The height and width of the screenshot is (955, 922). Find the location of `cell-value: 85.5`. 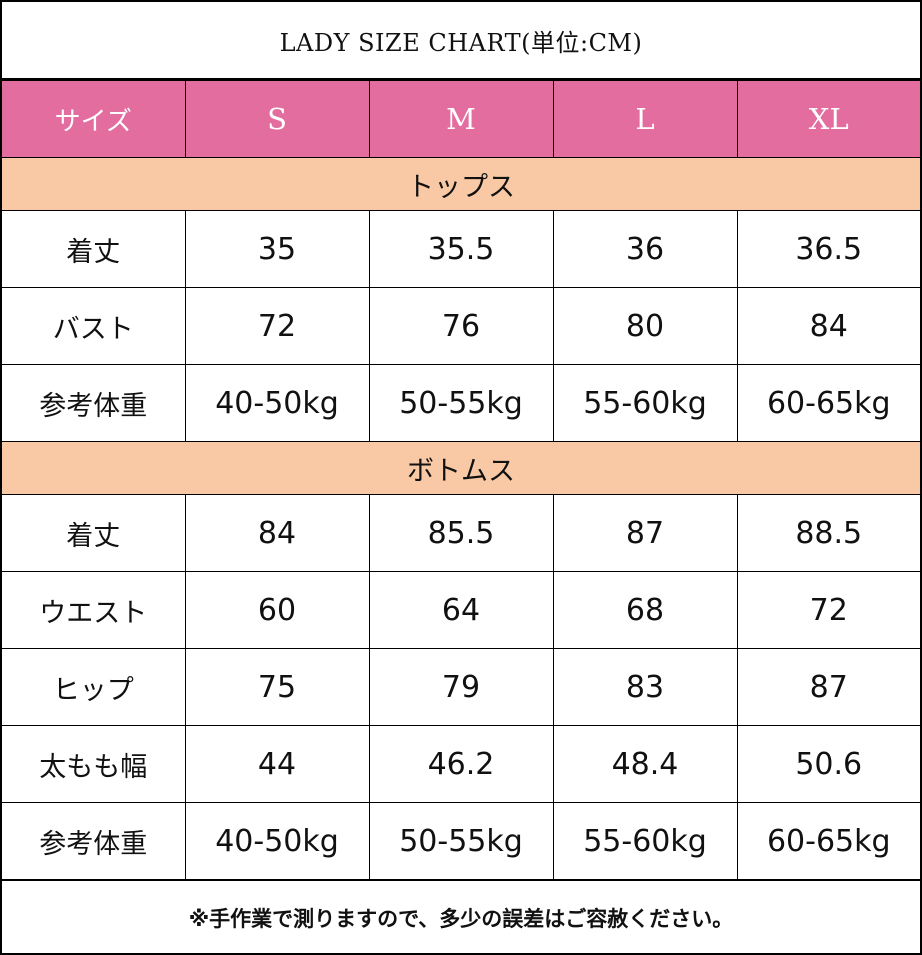

cell-value: 85.5 is located at coordinates (461, 533).